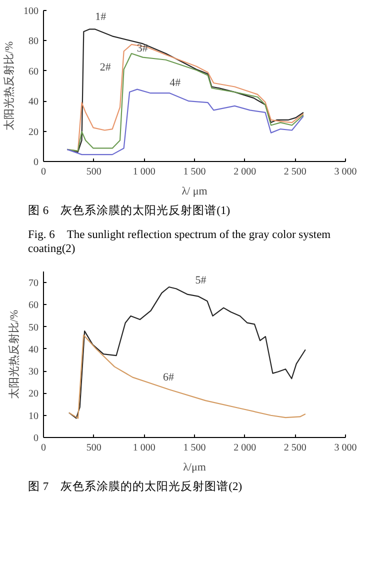 The width and height of the screenshot is (369, 578). What do you see at coordinates (33, 328) in the screenshot?
I see `y-tick-label: 50` at bounding box center [33, 328].